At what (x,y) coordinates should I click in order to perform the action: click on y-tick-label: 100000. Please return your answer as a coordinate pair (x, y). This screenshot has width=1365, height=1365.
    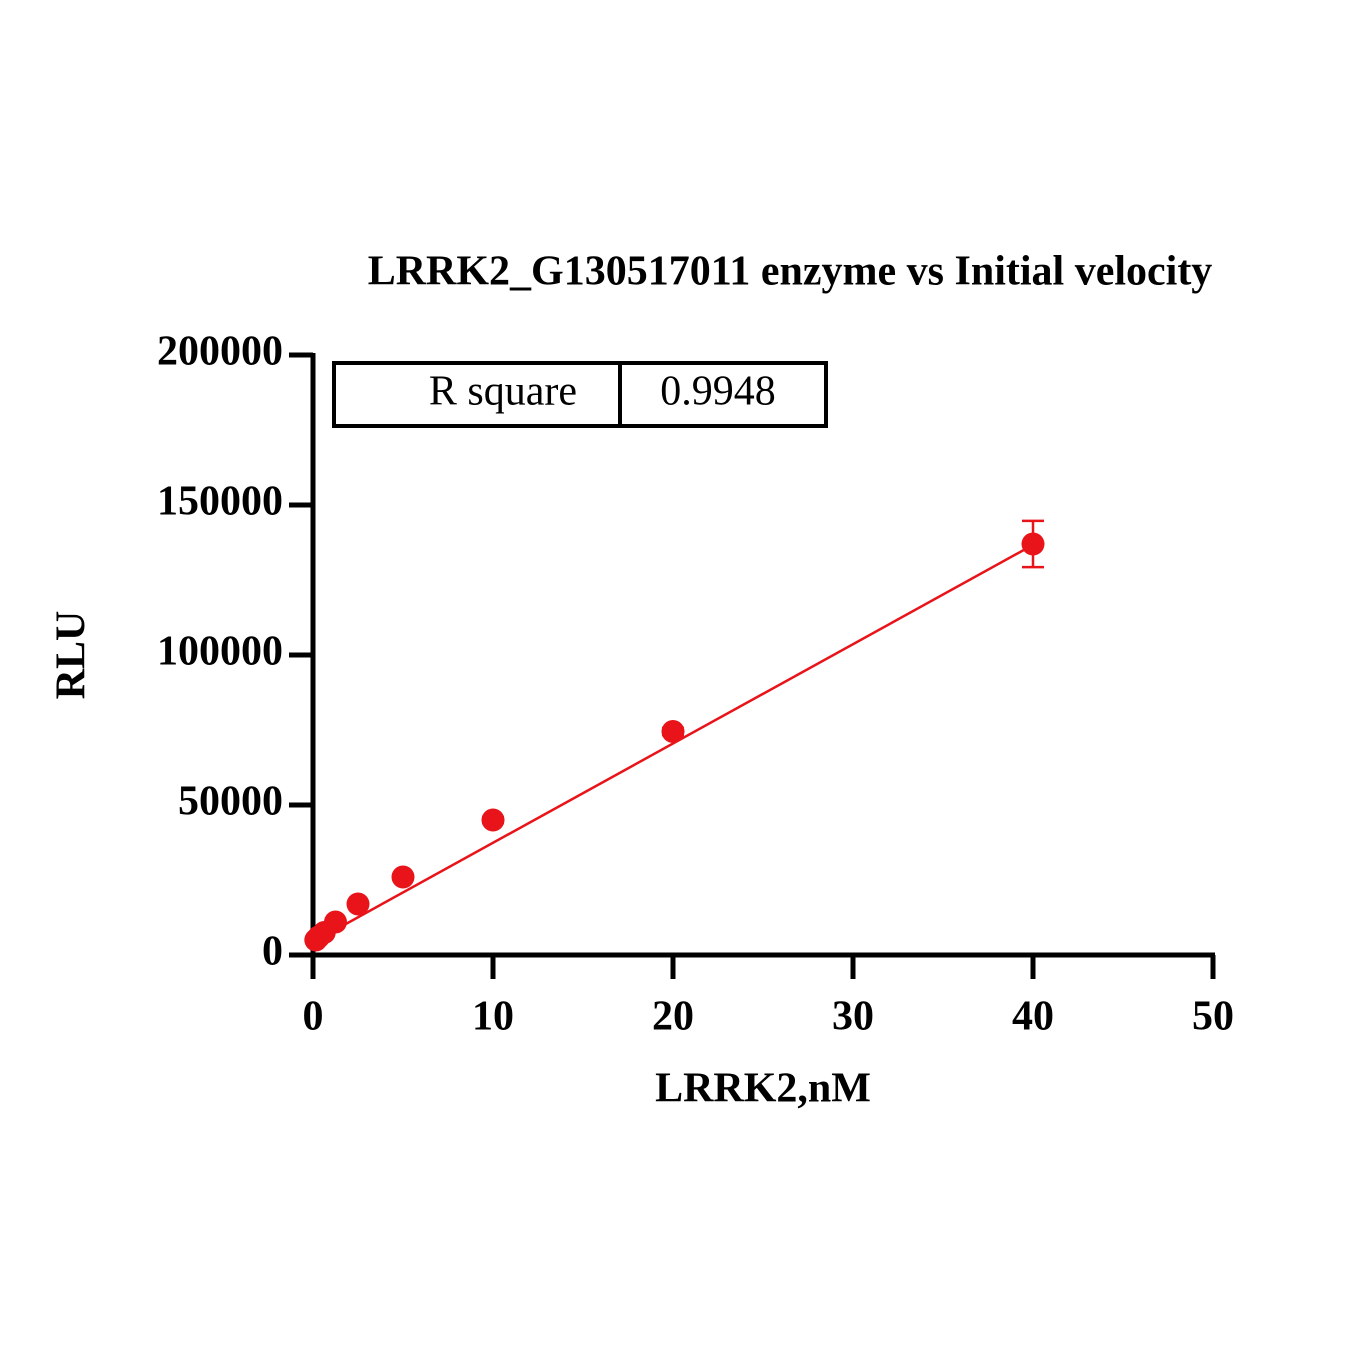
    Looking at the image, I should click on (220, 652).